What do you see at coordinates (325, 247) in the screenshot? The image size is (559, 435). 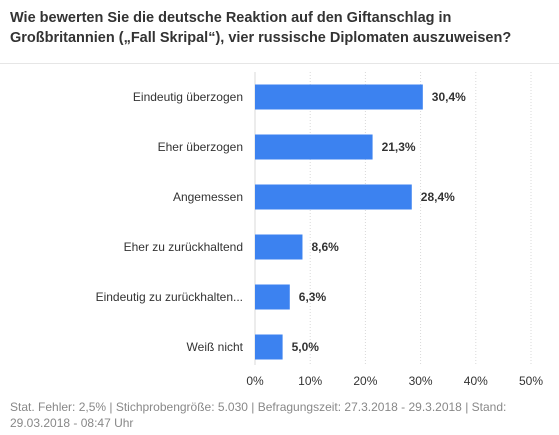 I see `data-label: 8,6%` at bounding box center [325, 247].